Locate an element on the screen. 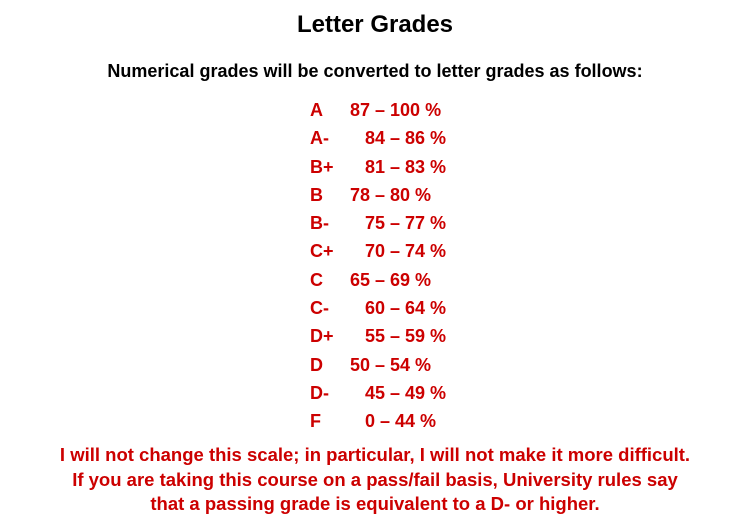 Image resolution: width=750 pixels, height=524 pixels. grade-row: C+ 70 – 74 % is located at coordinates (408, 252).